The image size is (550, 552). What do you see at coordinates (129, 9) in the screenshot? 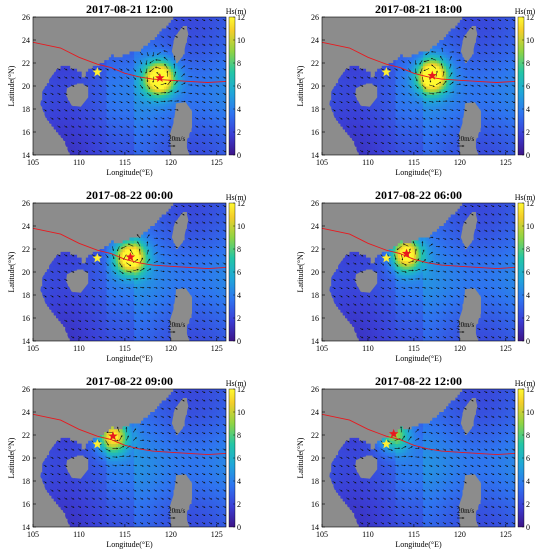
I see `panel-title: 2017-08-21 12:00` at bounding box center [129, 9].